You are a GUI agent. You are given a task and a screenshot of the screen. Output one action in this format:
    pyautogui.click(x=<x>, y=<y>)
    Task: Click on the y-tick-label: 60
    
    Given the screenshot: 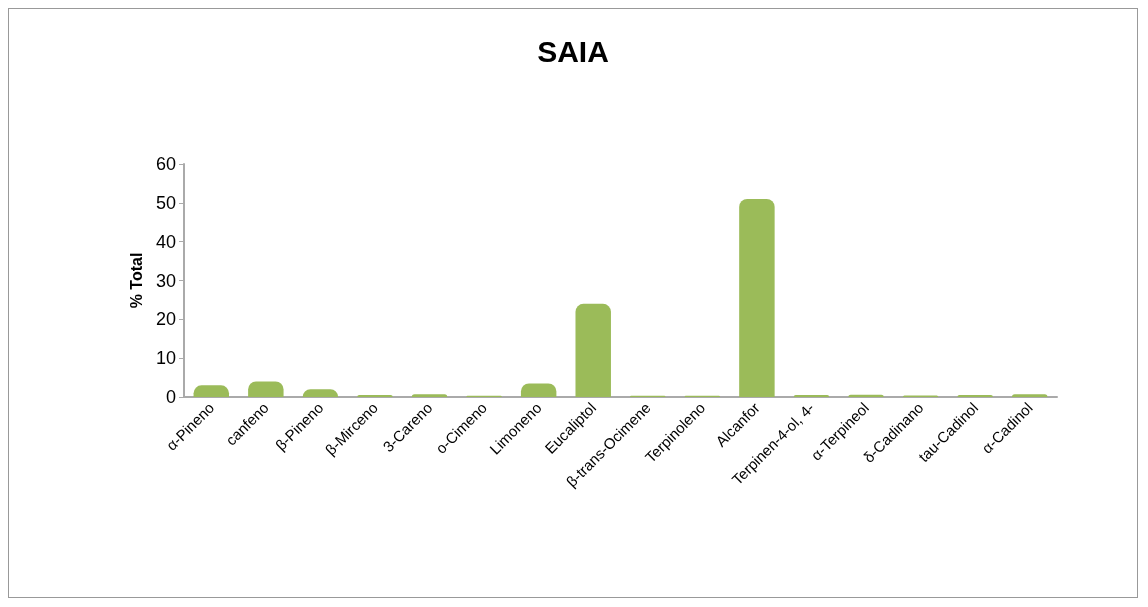 What is the action you would take?
    pyautogui.click(x=165, y=164)
    